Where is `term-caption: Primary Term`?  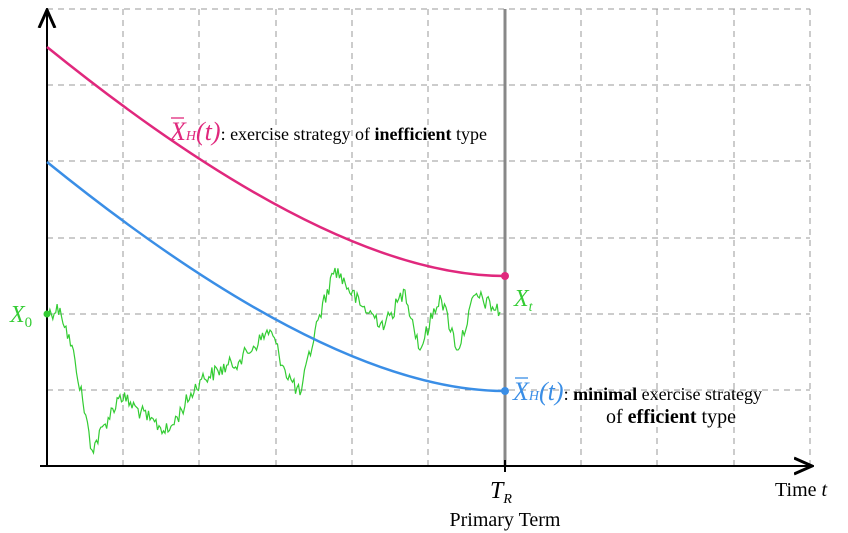
term-caption: Primary Term is located at coordinates (505, 520).